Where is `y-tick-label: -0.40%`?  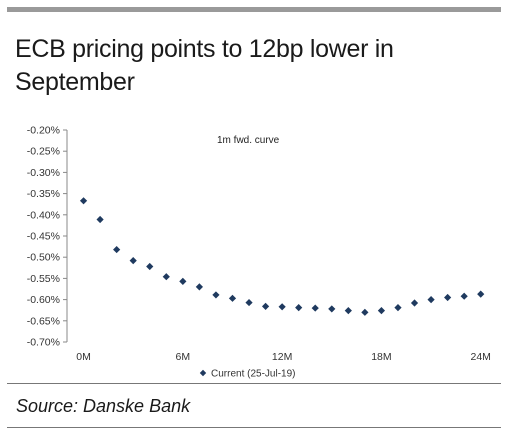 y-tick-label: -0.40% is located at coordinates (43, 215).